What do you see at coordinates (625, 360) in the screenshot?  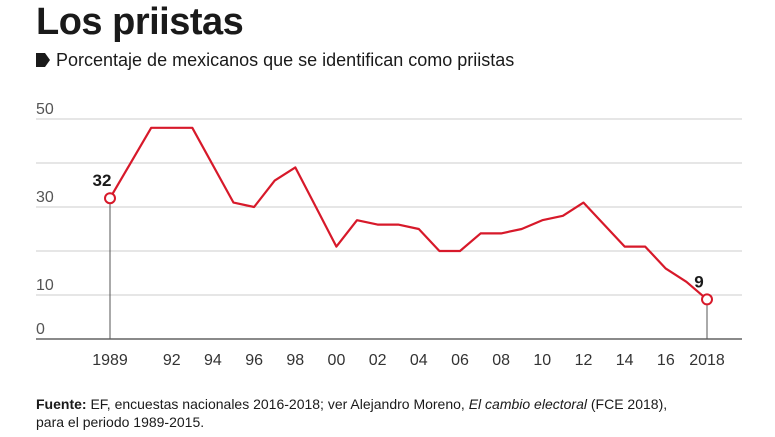 I see `x-tick-label: 14` at bounding box center [625, 360].